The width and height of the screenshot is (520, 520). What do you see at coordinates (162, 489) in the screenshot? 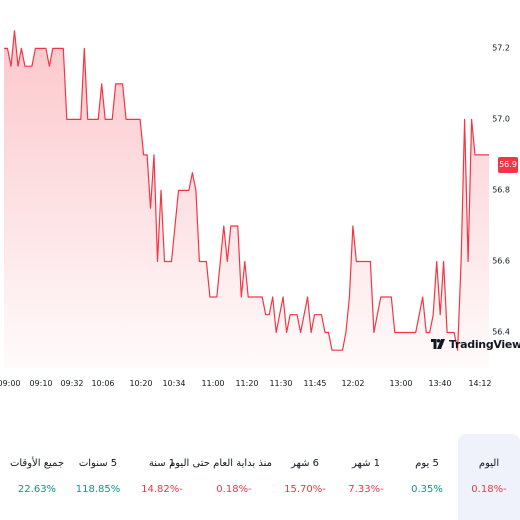
I see `period-tab-change: 14.82%-` at bounding box center [162, 489].